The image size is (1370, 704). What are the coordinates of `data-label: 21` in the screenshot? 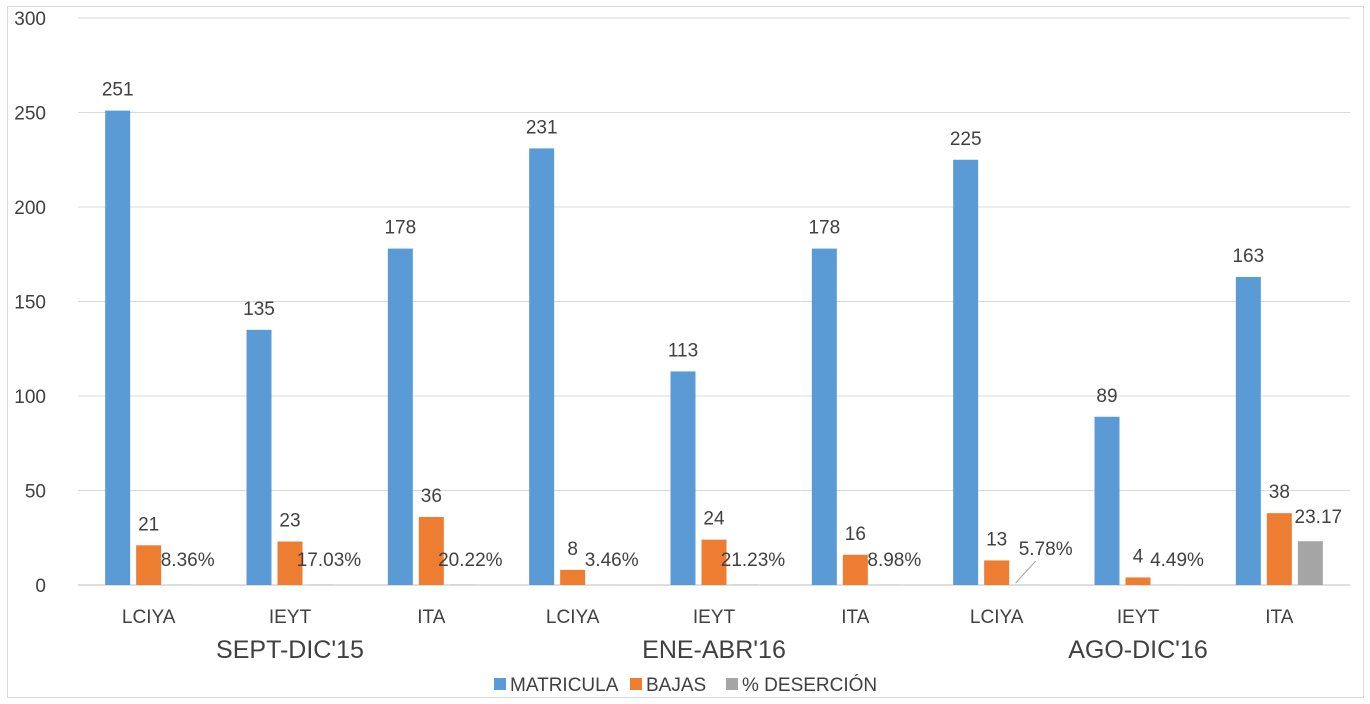 It's located at (148, 524).